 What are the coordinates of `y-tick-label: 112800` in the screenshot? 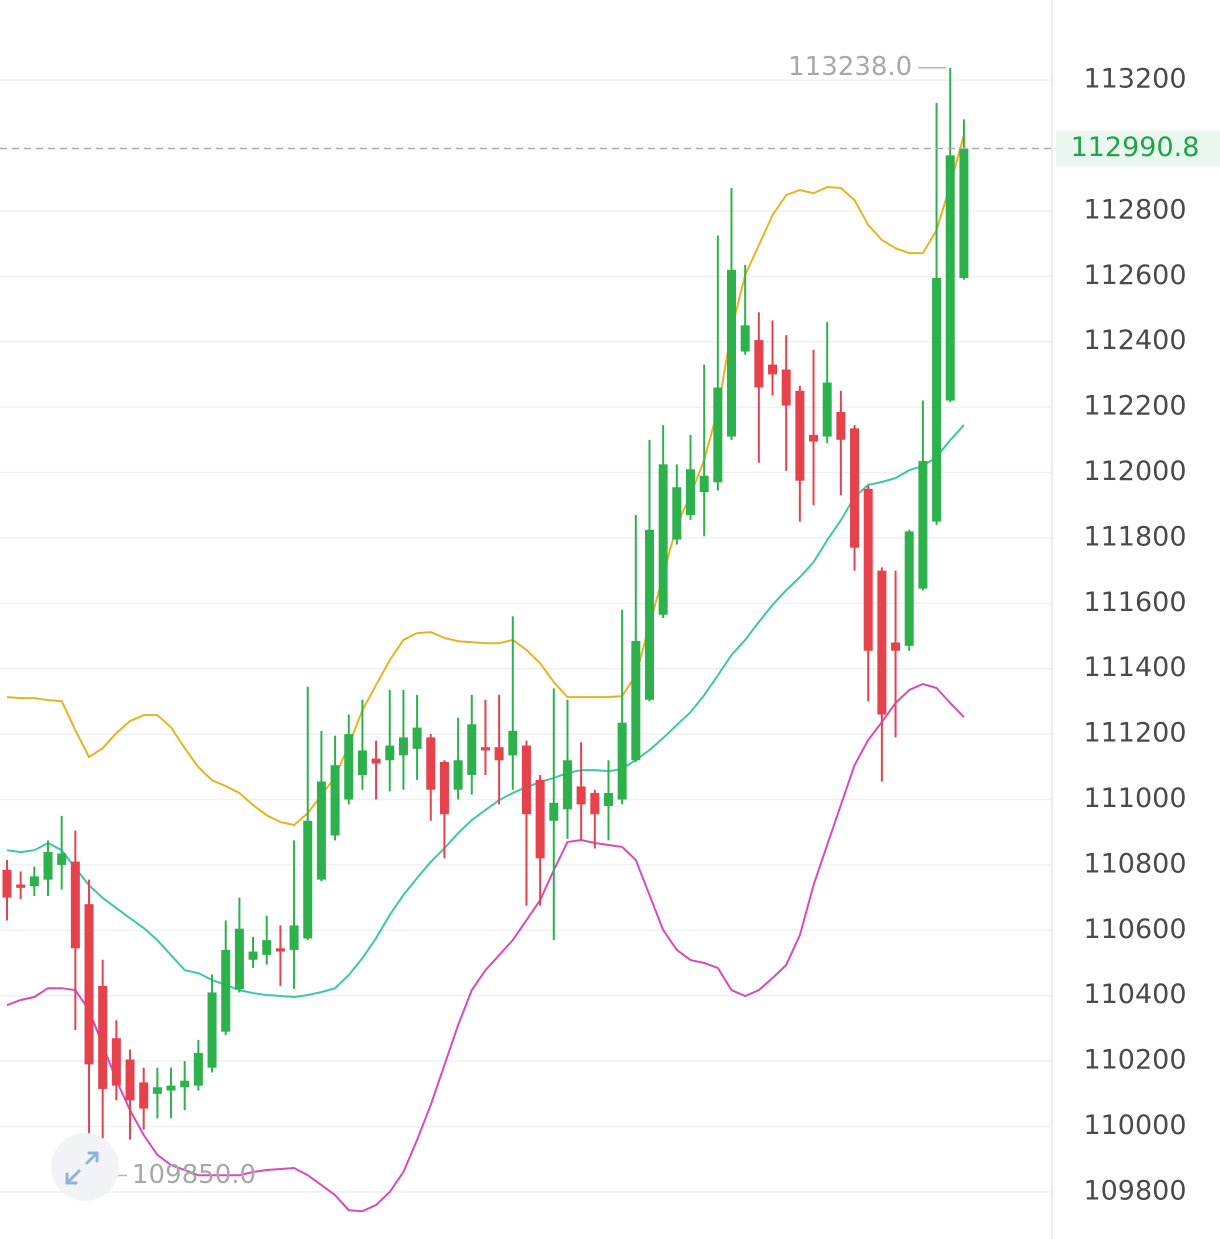 It's located at (1134, 209).